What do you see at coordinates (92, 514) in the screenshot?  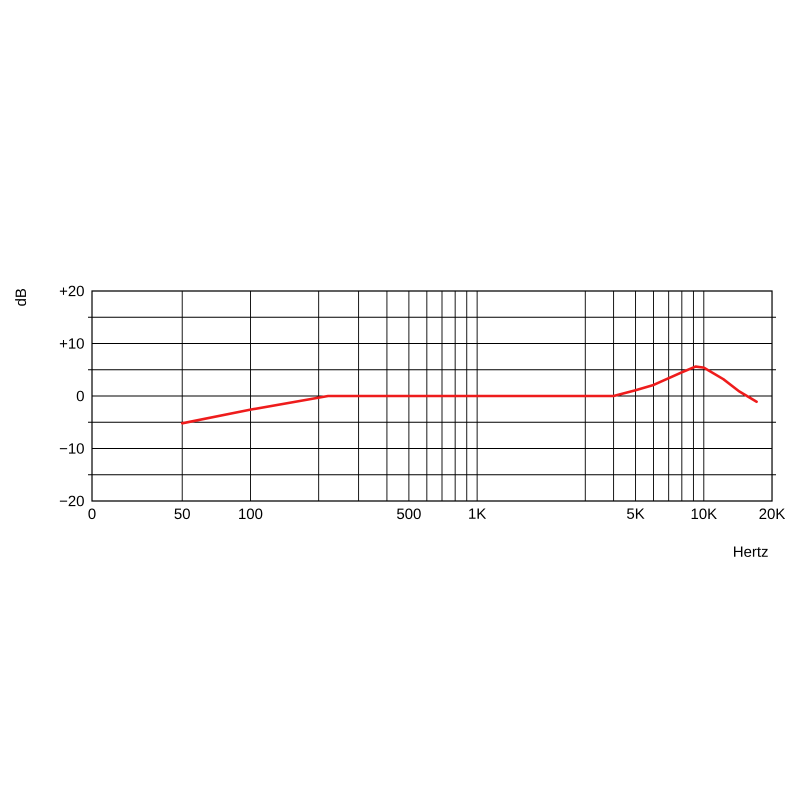 I see `x-tick-label: 0` at bounding box center [92, 514].